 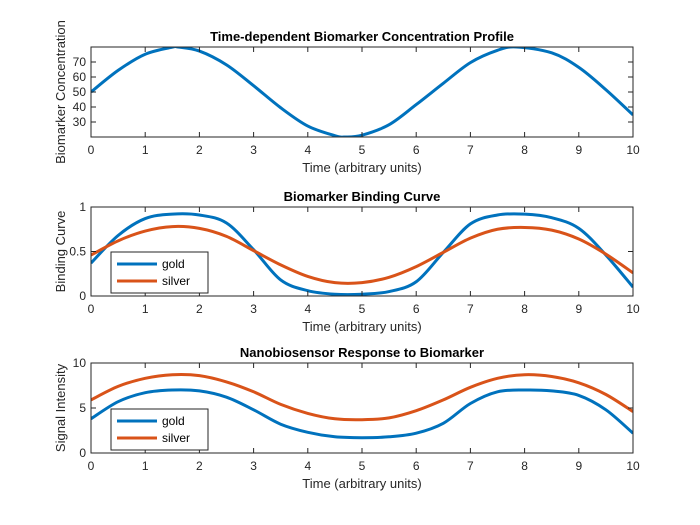 What do you see at coordinates (82, 207) in the screenshot?
I see `y-tick-label: 1` at bounding box center [82, 207].